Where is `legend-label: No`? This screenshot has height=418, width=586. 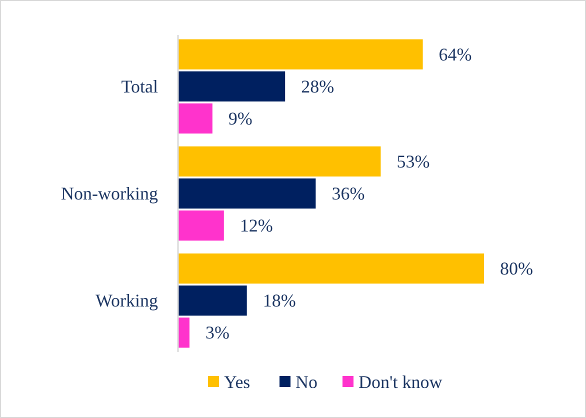
legend-label: No is located at coordinates (307, 382).